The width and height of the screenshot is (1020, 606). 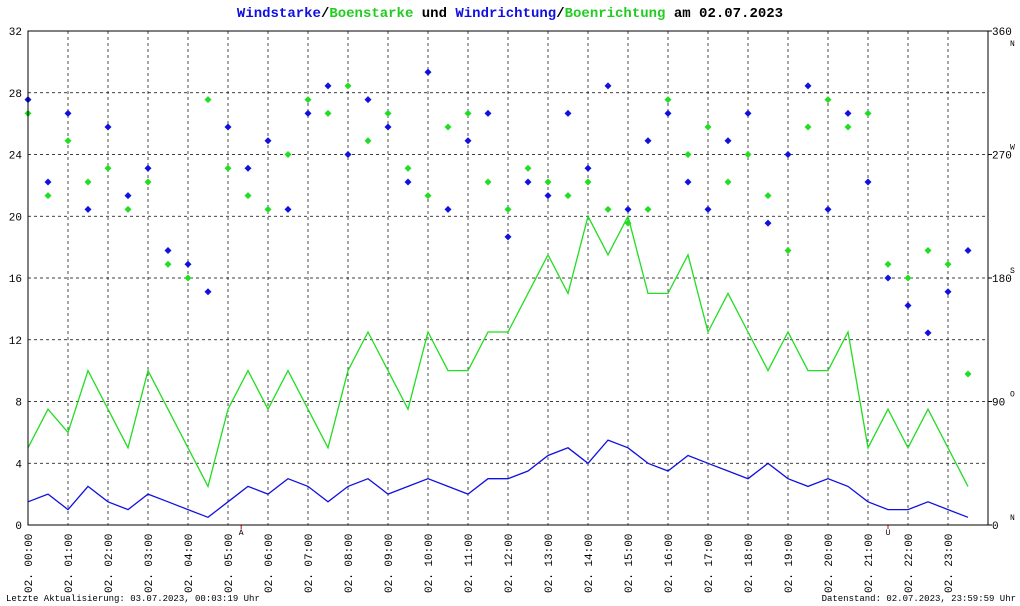 I want to click on y2-tick-label: 90, so click(x=998, y=404).